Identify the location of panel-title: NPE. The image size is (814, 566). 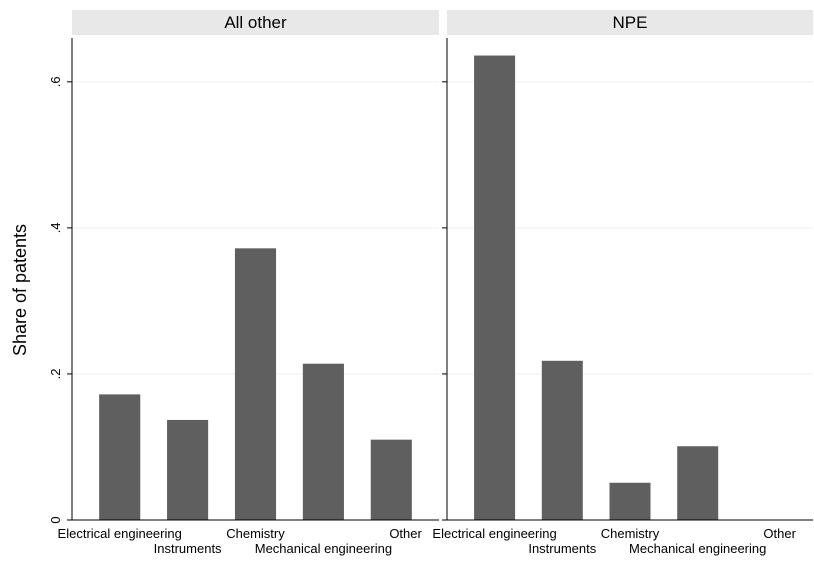
(630, 22).